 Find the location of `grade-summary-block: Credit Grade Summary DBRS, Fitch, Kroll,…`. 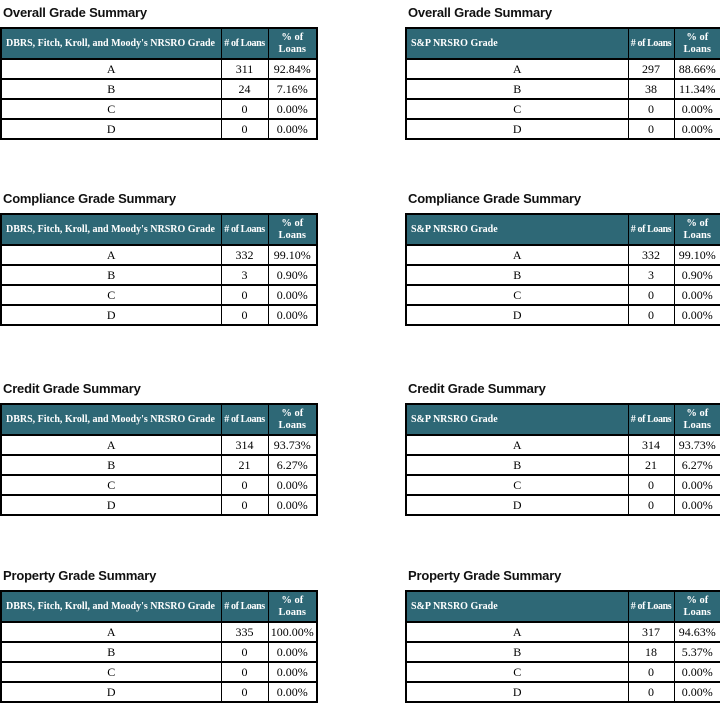

grade-summary-block: Credit Grade Summary DBRS, Fitch, Kroll,… is located at coordinates (159, 473).